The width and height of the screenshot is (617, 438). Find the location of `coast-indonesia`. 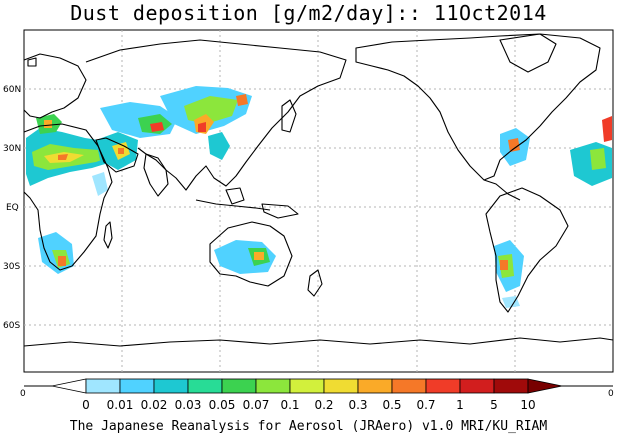

coast-indonesia is located at coordinates (233, 205).